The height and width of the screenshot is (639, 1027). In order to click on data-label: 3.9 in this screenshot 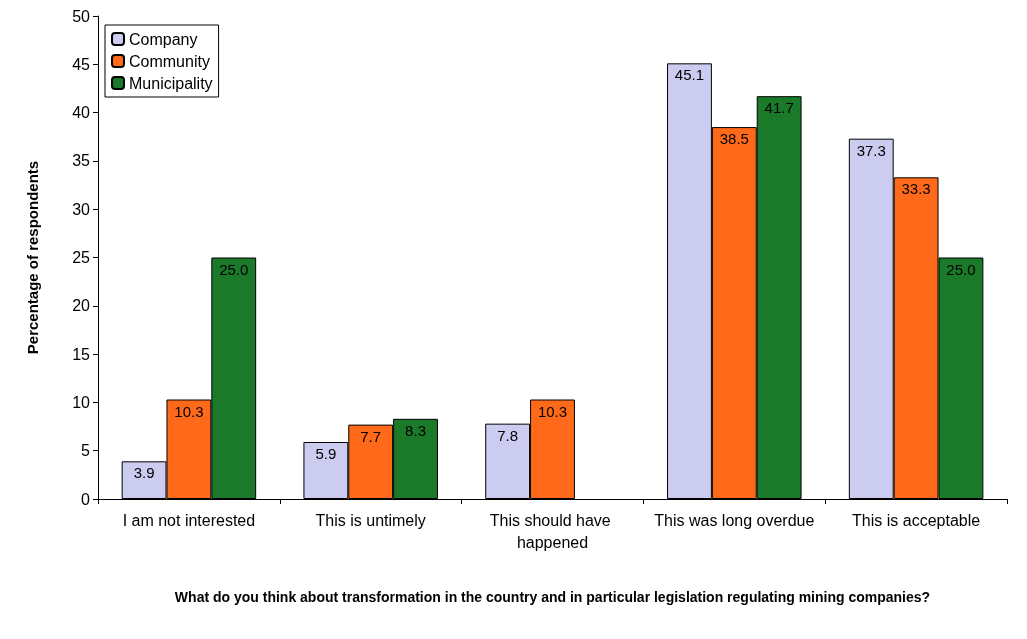, I will do `click(144, 473)`.